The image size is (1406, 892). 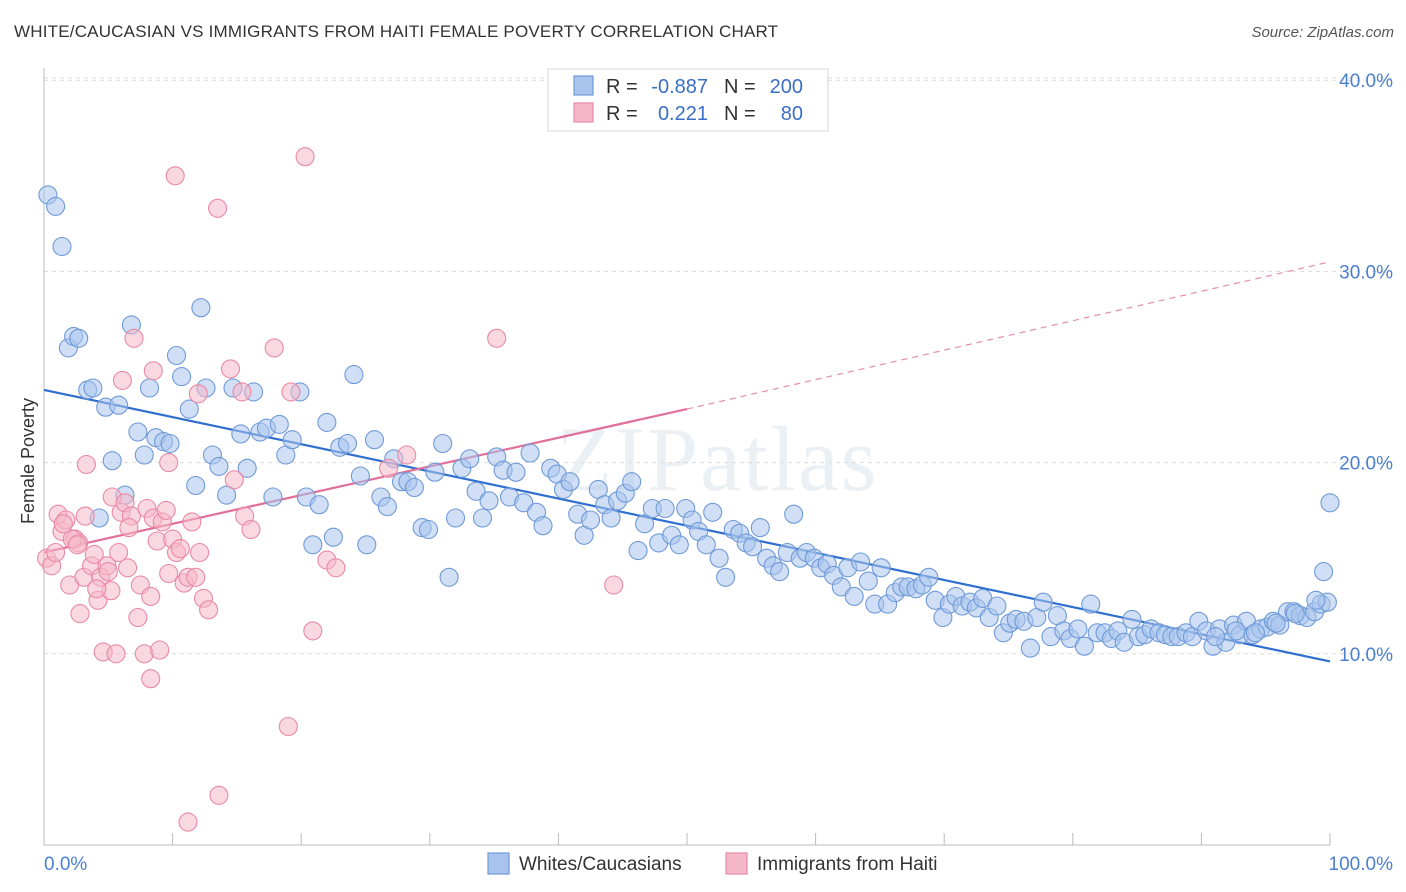 What do you see at coordinates (1366, 655) in the screenshot?
I see `y-tick-label-0: 10.0%` at bounding box center [1366, 655].